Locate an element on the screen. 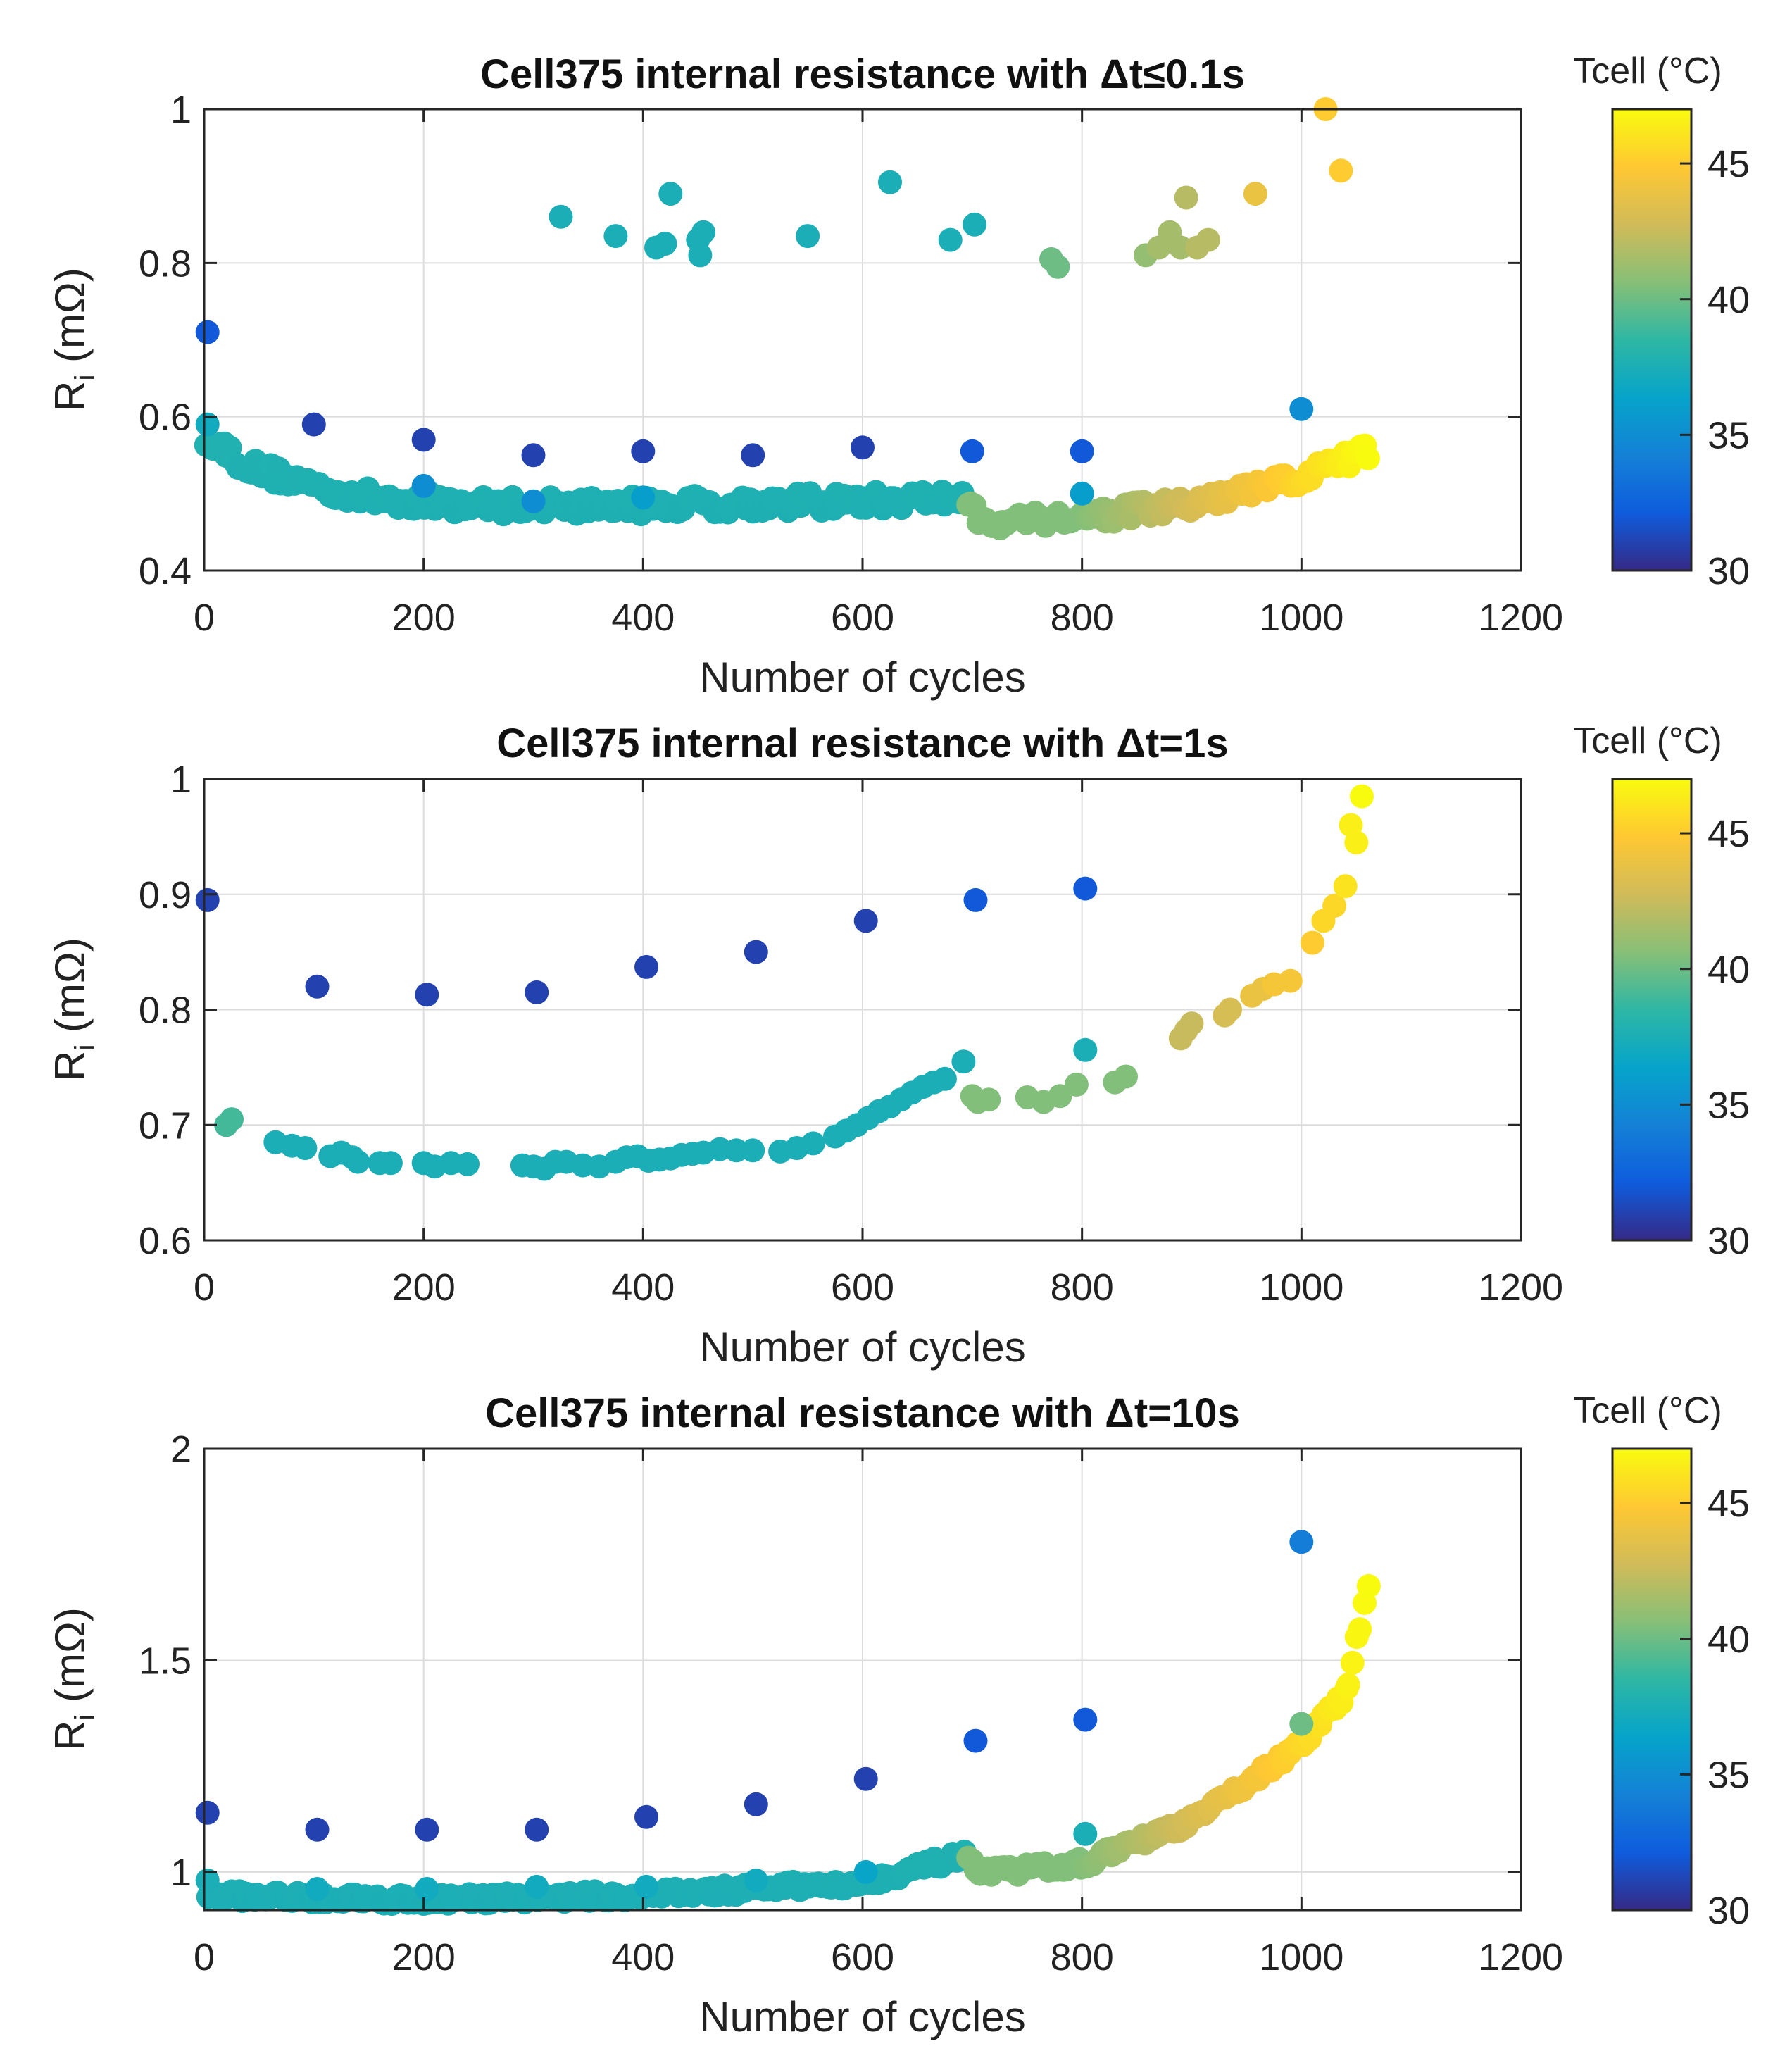  x-tick-label: 800 is located at coordinates (1082, 1957).